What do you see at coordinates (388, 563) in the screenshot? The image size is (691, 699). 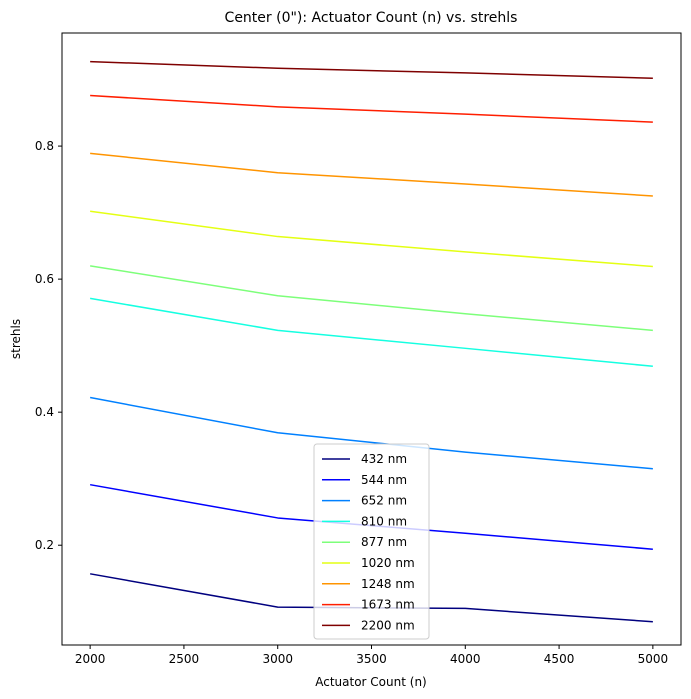 I see `legend-entry-label: 1020 nm` at bounding box center [388, 563].